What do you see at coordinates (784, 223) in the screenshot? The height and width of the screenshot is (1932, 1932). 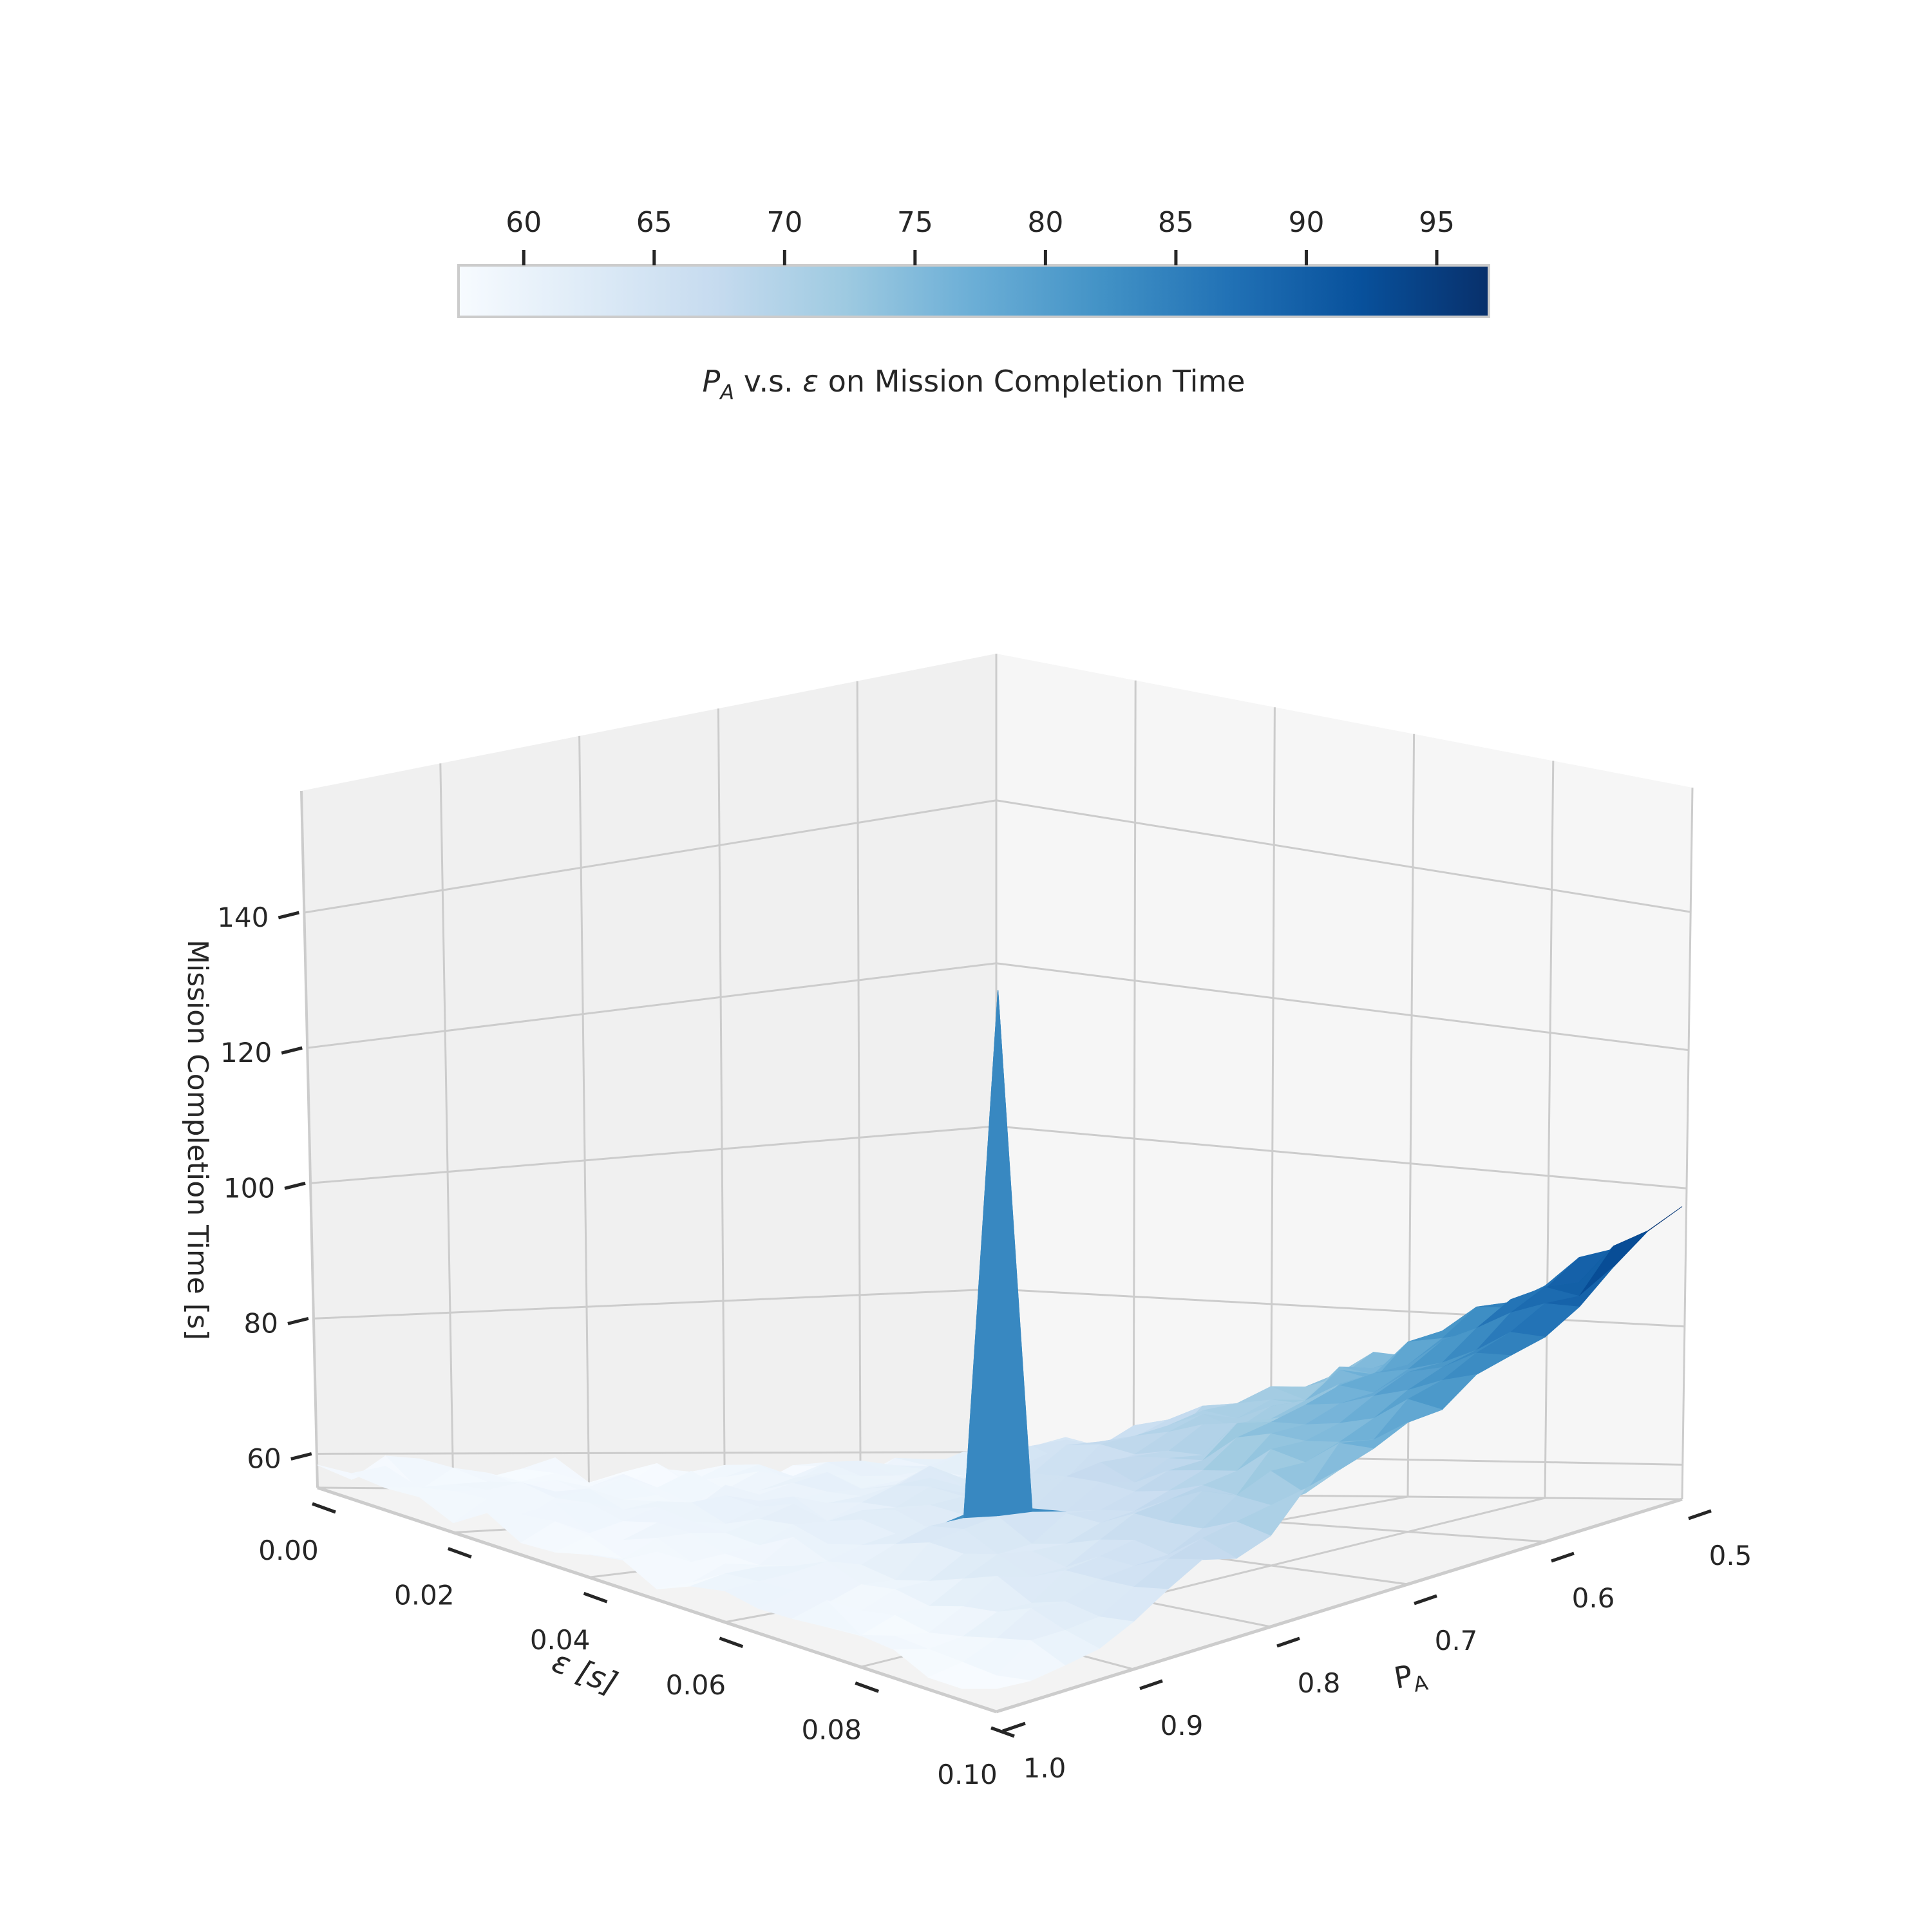 I see `colorbar-tick-label: 70` at bounding box center [784, 223].